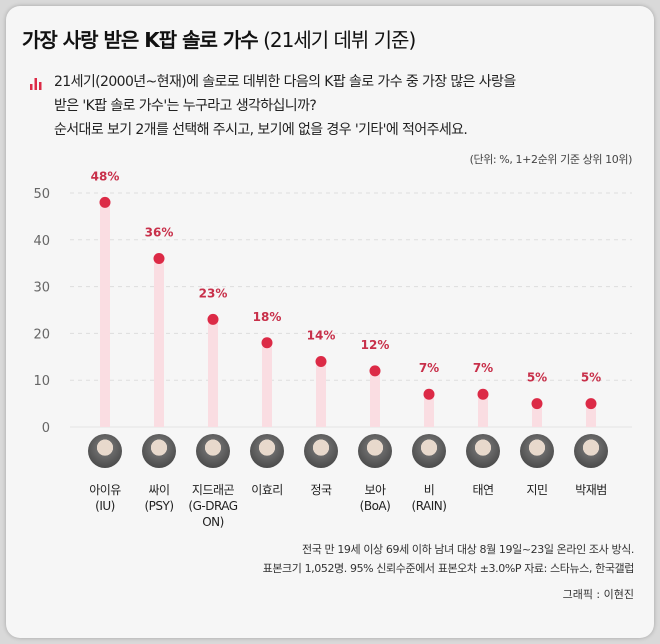 The height and width of the screenshot is (644, 660). Describe the element at coordinates (375, 498) in the screenshot. I see `category-label: 보아 (BoA)` at that location.